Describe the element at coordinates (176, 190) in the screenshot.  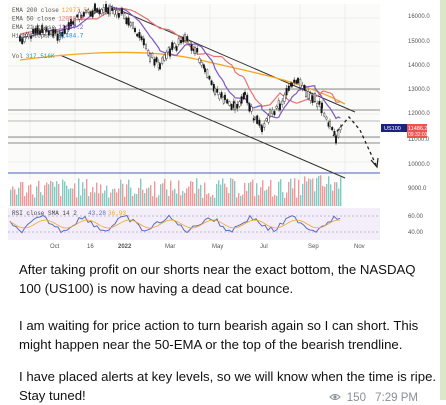
I see `volume-bars` at that location.